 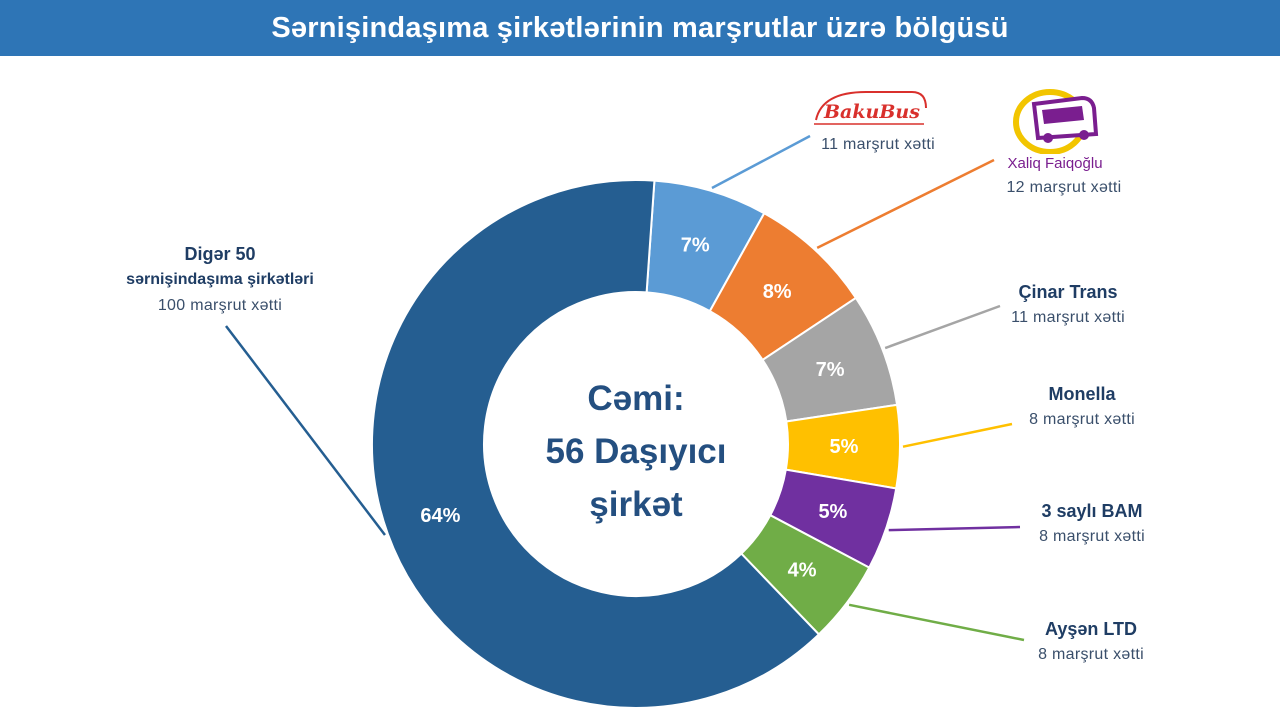 I want to click on leader-line-monella, so click(x=957, y=435).